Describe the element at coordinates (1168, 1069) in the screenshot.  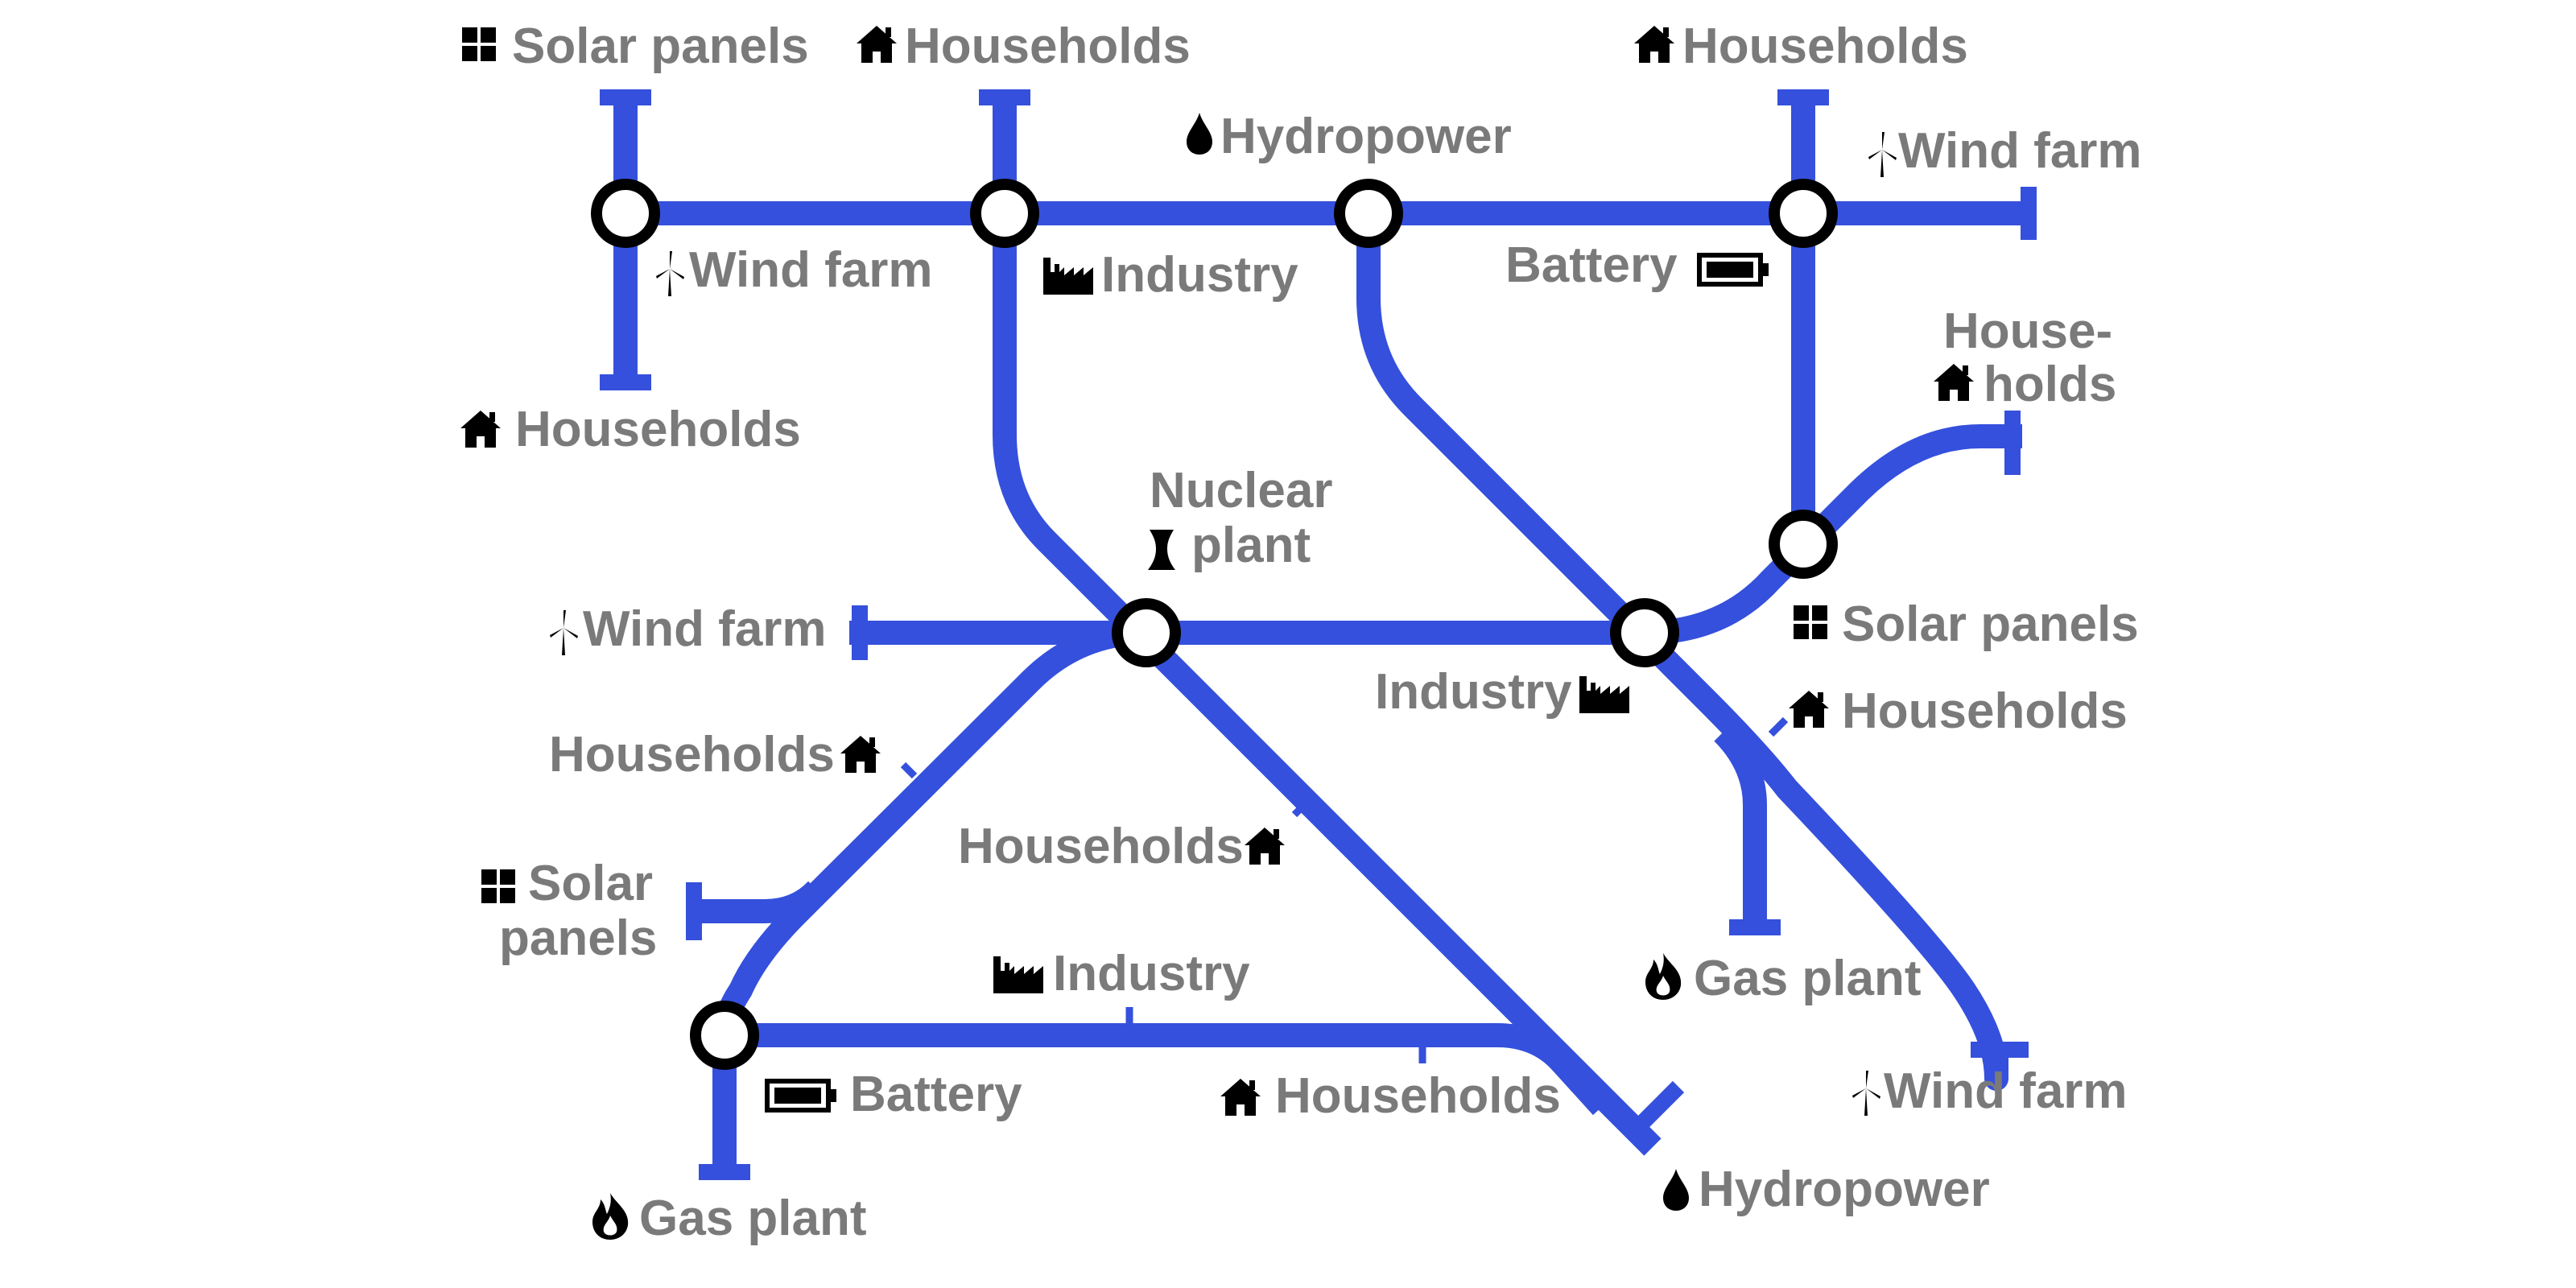
I see `line-bottom-horizontal` at that location.